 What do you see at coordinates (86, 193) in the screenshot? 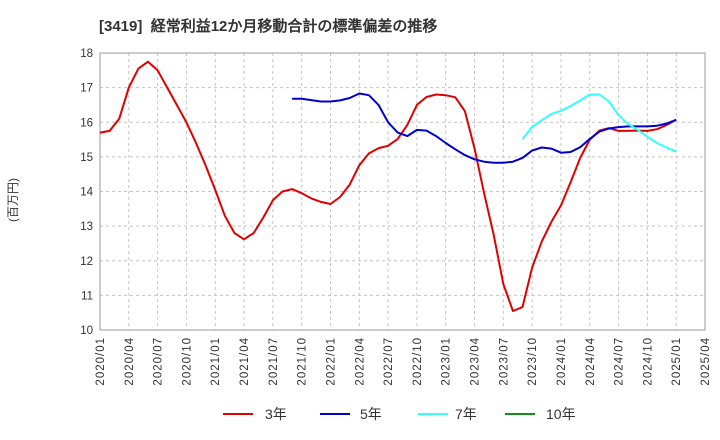
I see `y-tick-label: 14` at bounding box center [86, 193].